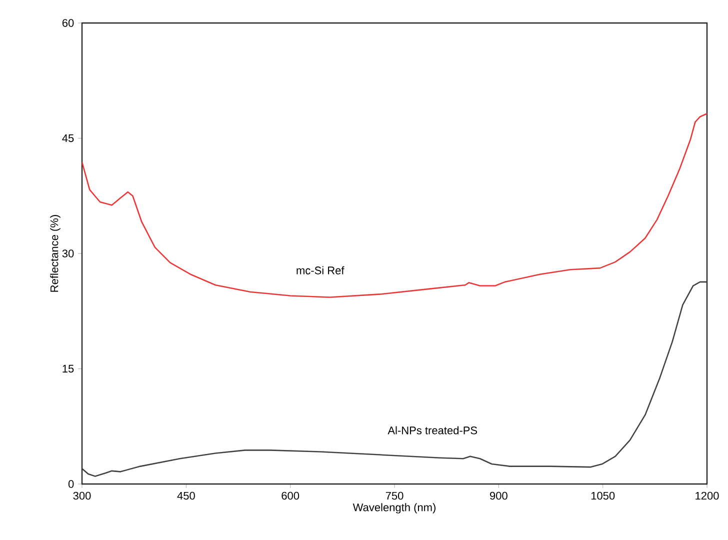  I want to click on y-tick-label: 15, so click(68, 368).